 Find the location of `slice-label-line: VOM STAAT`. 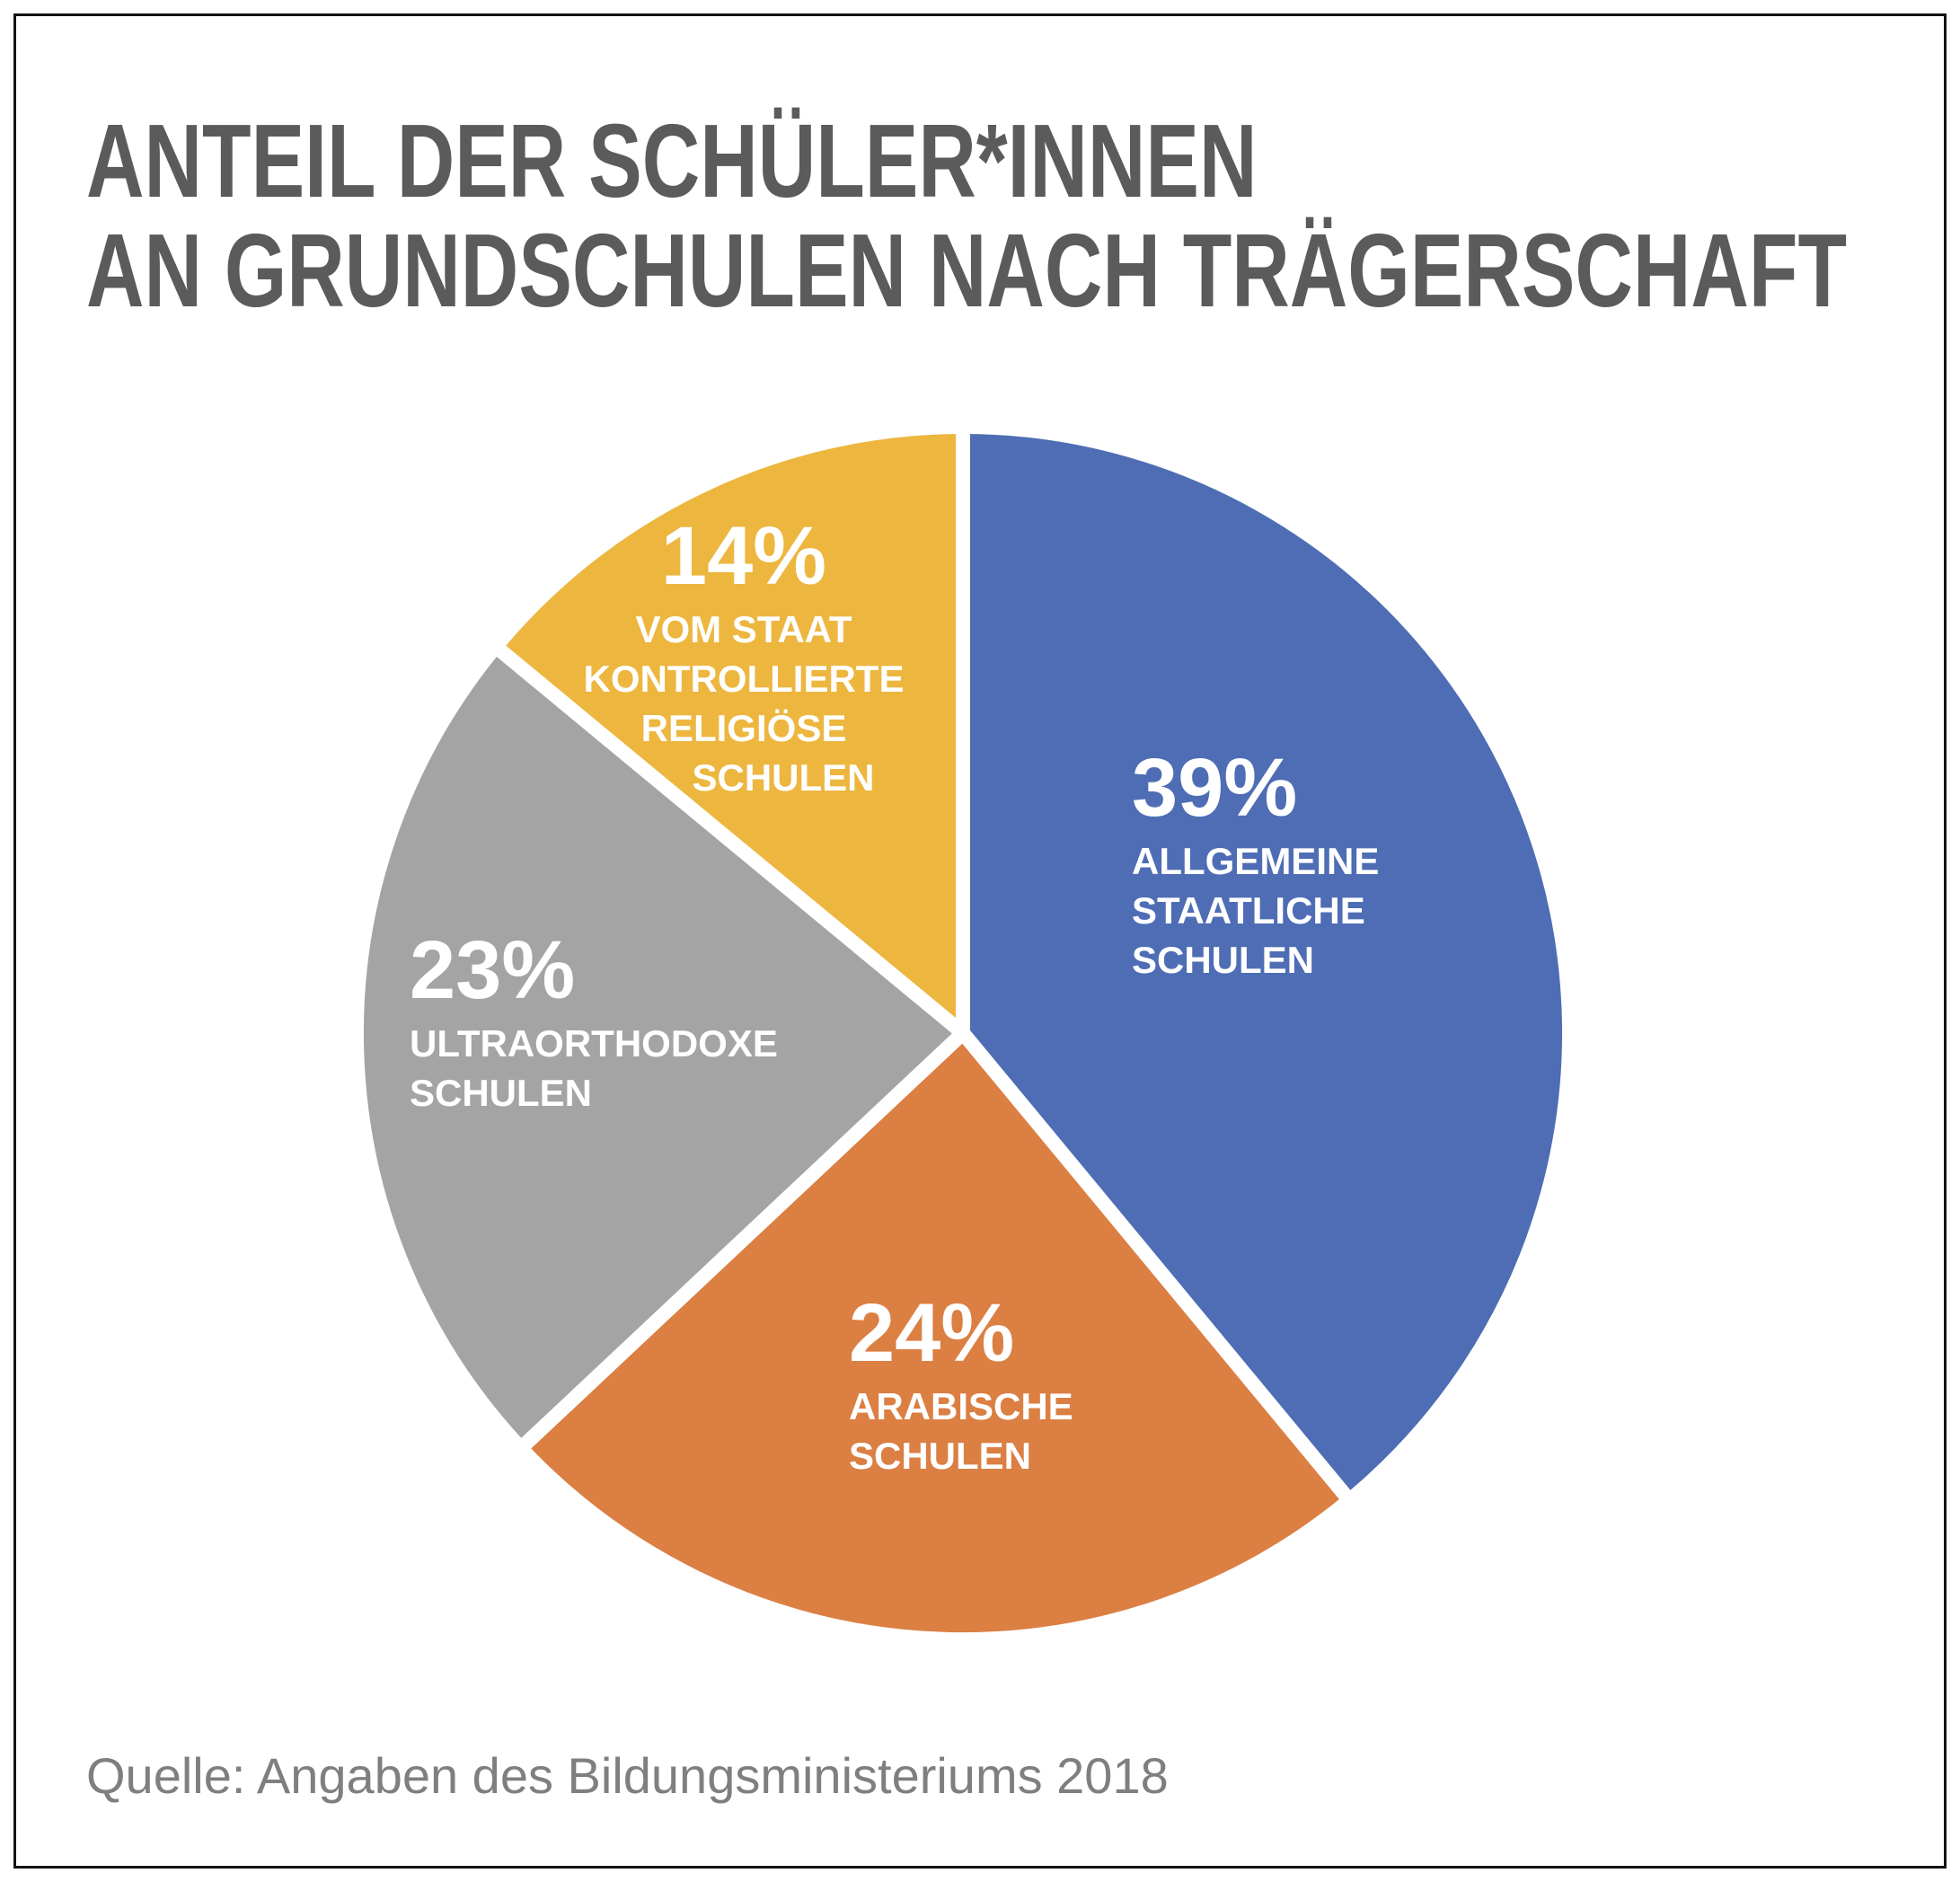

slice-label-line: VOM STAAT is located at coordinates (743, 629).